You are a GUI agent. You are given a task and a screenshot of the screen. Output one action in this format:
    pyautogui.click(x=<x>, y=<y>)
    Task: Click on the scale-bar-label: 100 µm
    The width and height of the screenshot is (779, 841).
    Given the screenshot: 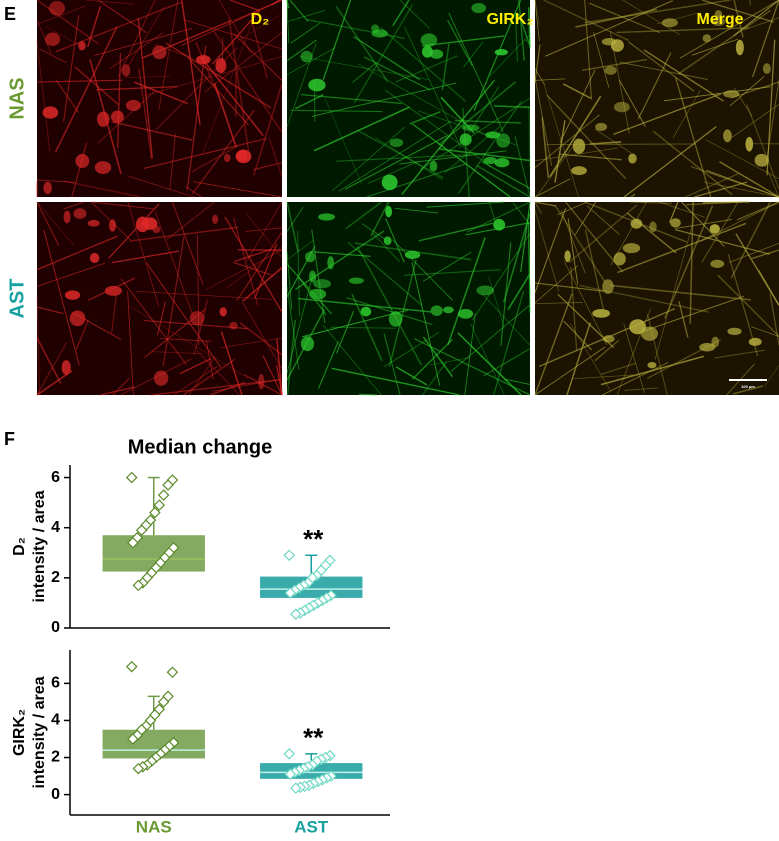 What is the action you would take?
    pyautogui.click(x=748, y=386)
    